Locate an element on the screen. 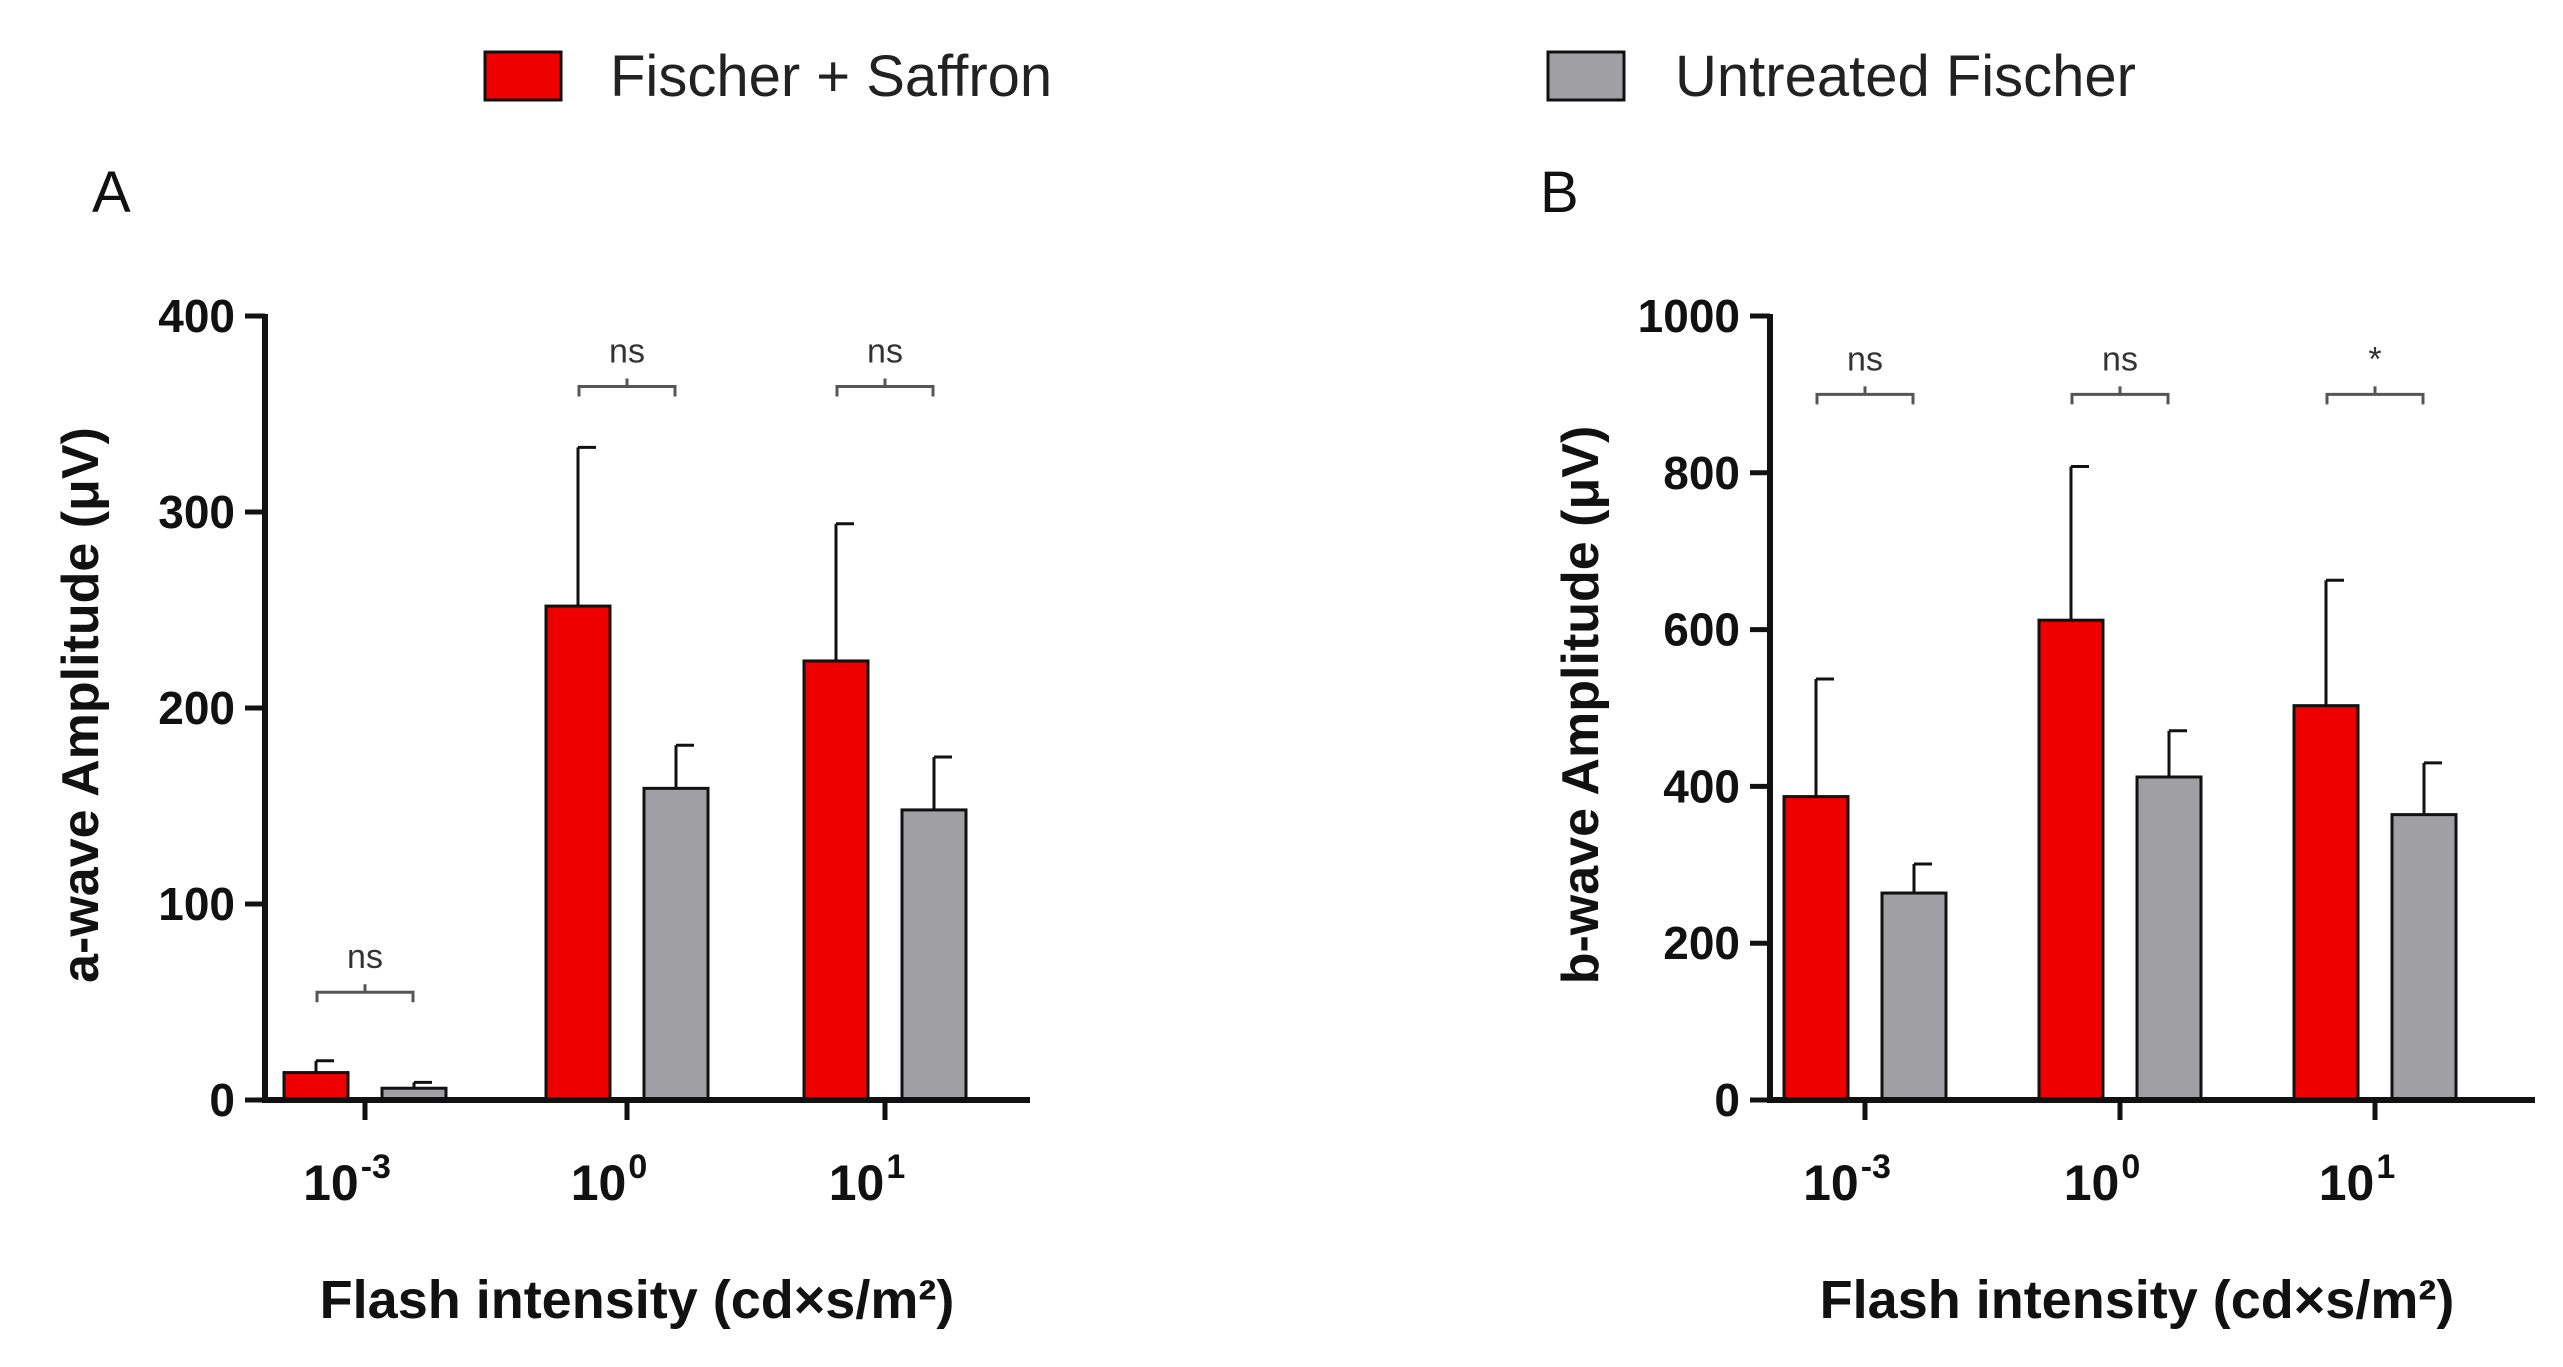 This screenshot has height=1367, width=2563. panel-b-y-tick-label: 200 is located at coordinates (1701, 943).